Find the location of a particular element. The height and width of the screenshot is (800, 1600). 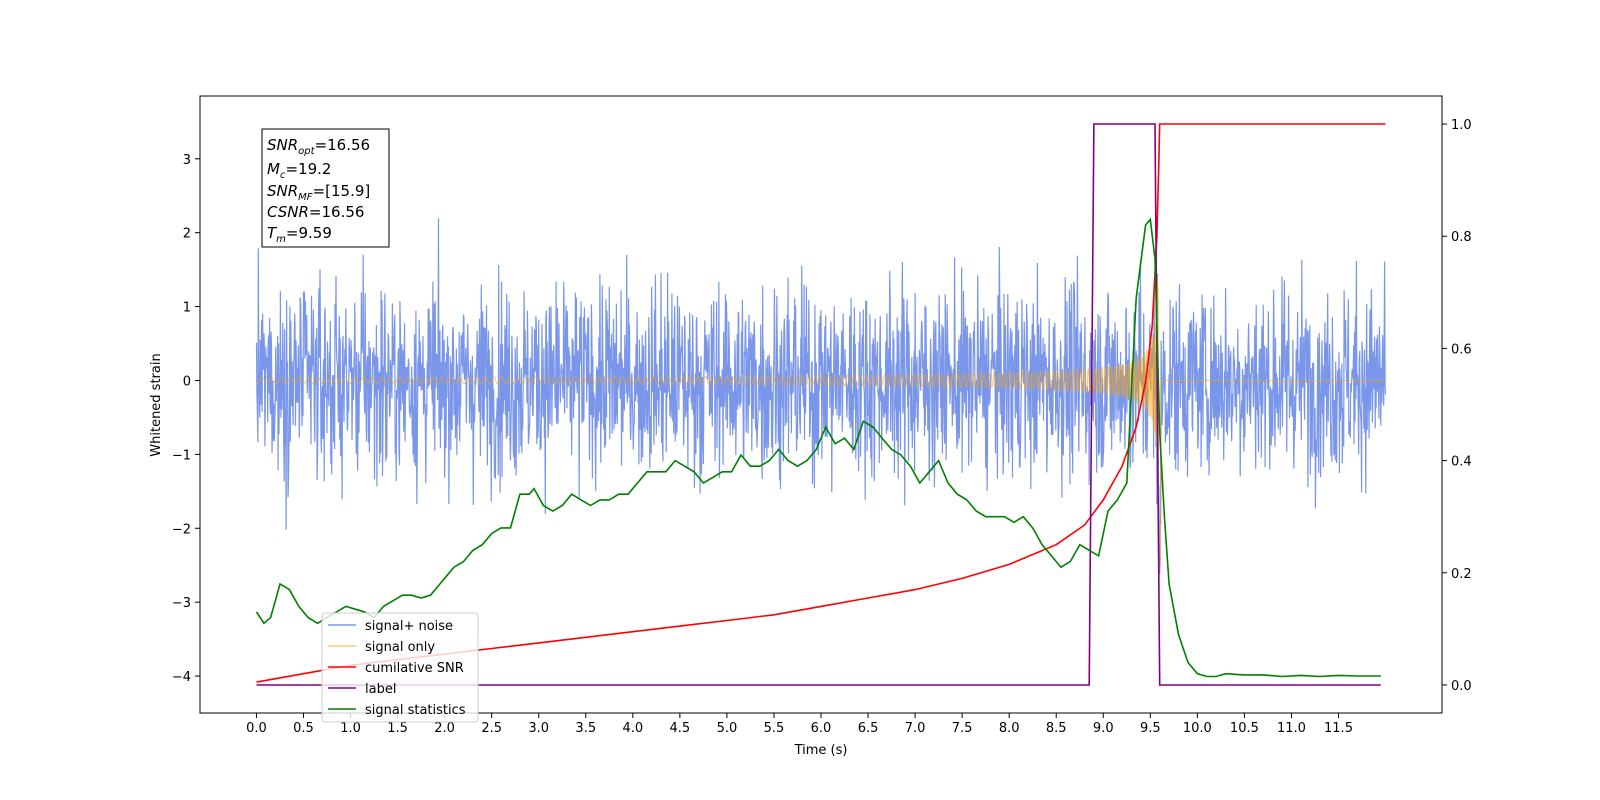

x-tick-label: 9.5 is located at coordinates (1150, 728).